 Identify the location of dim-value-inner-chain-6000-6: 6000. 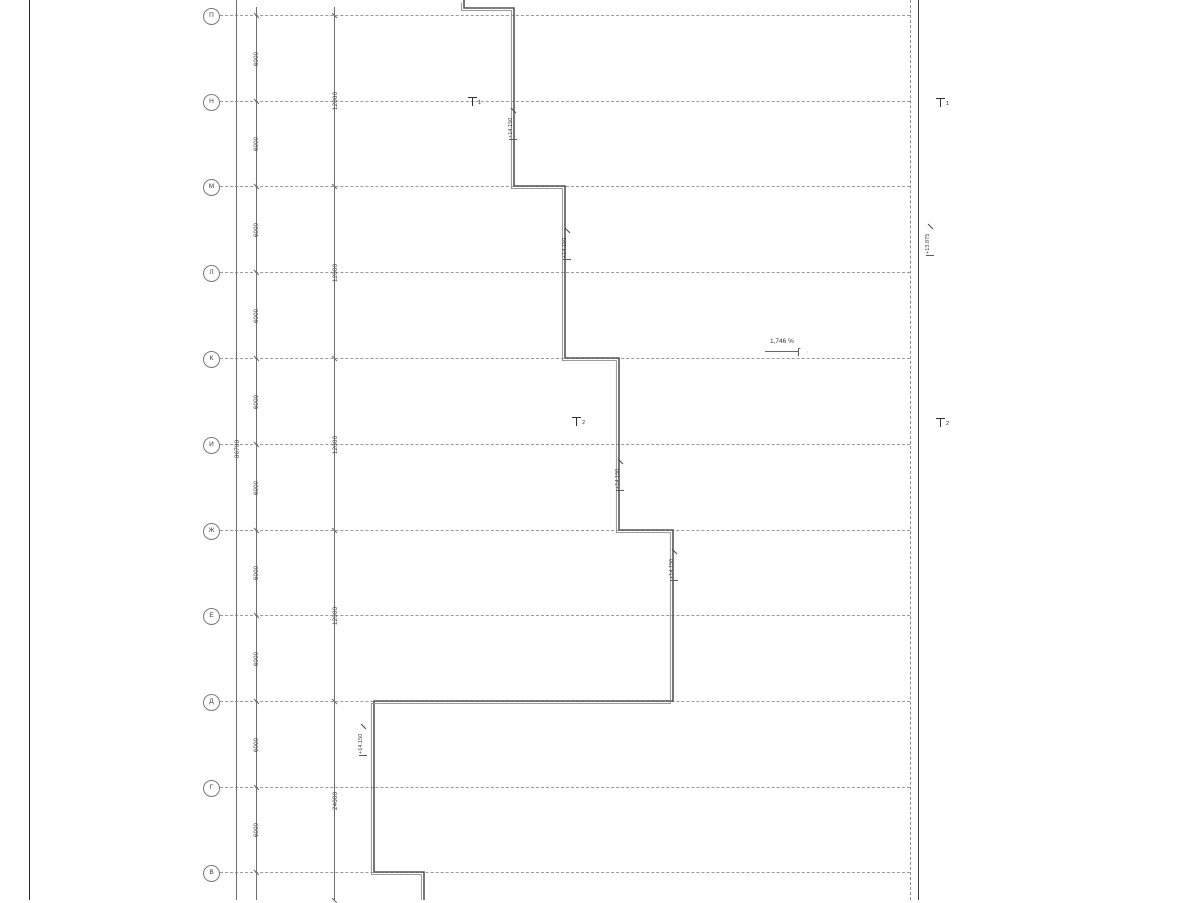
(257, 573).